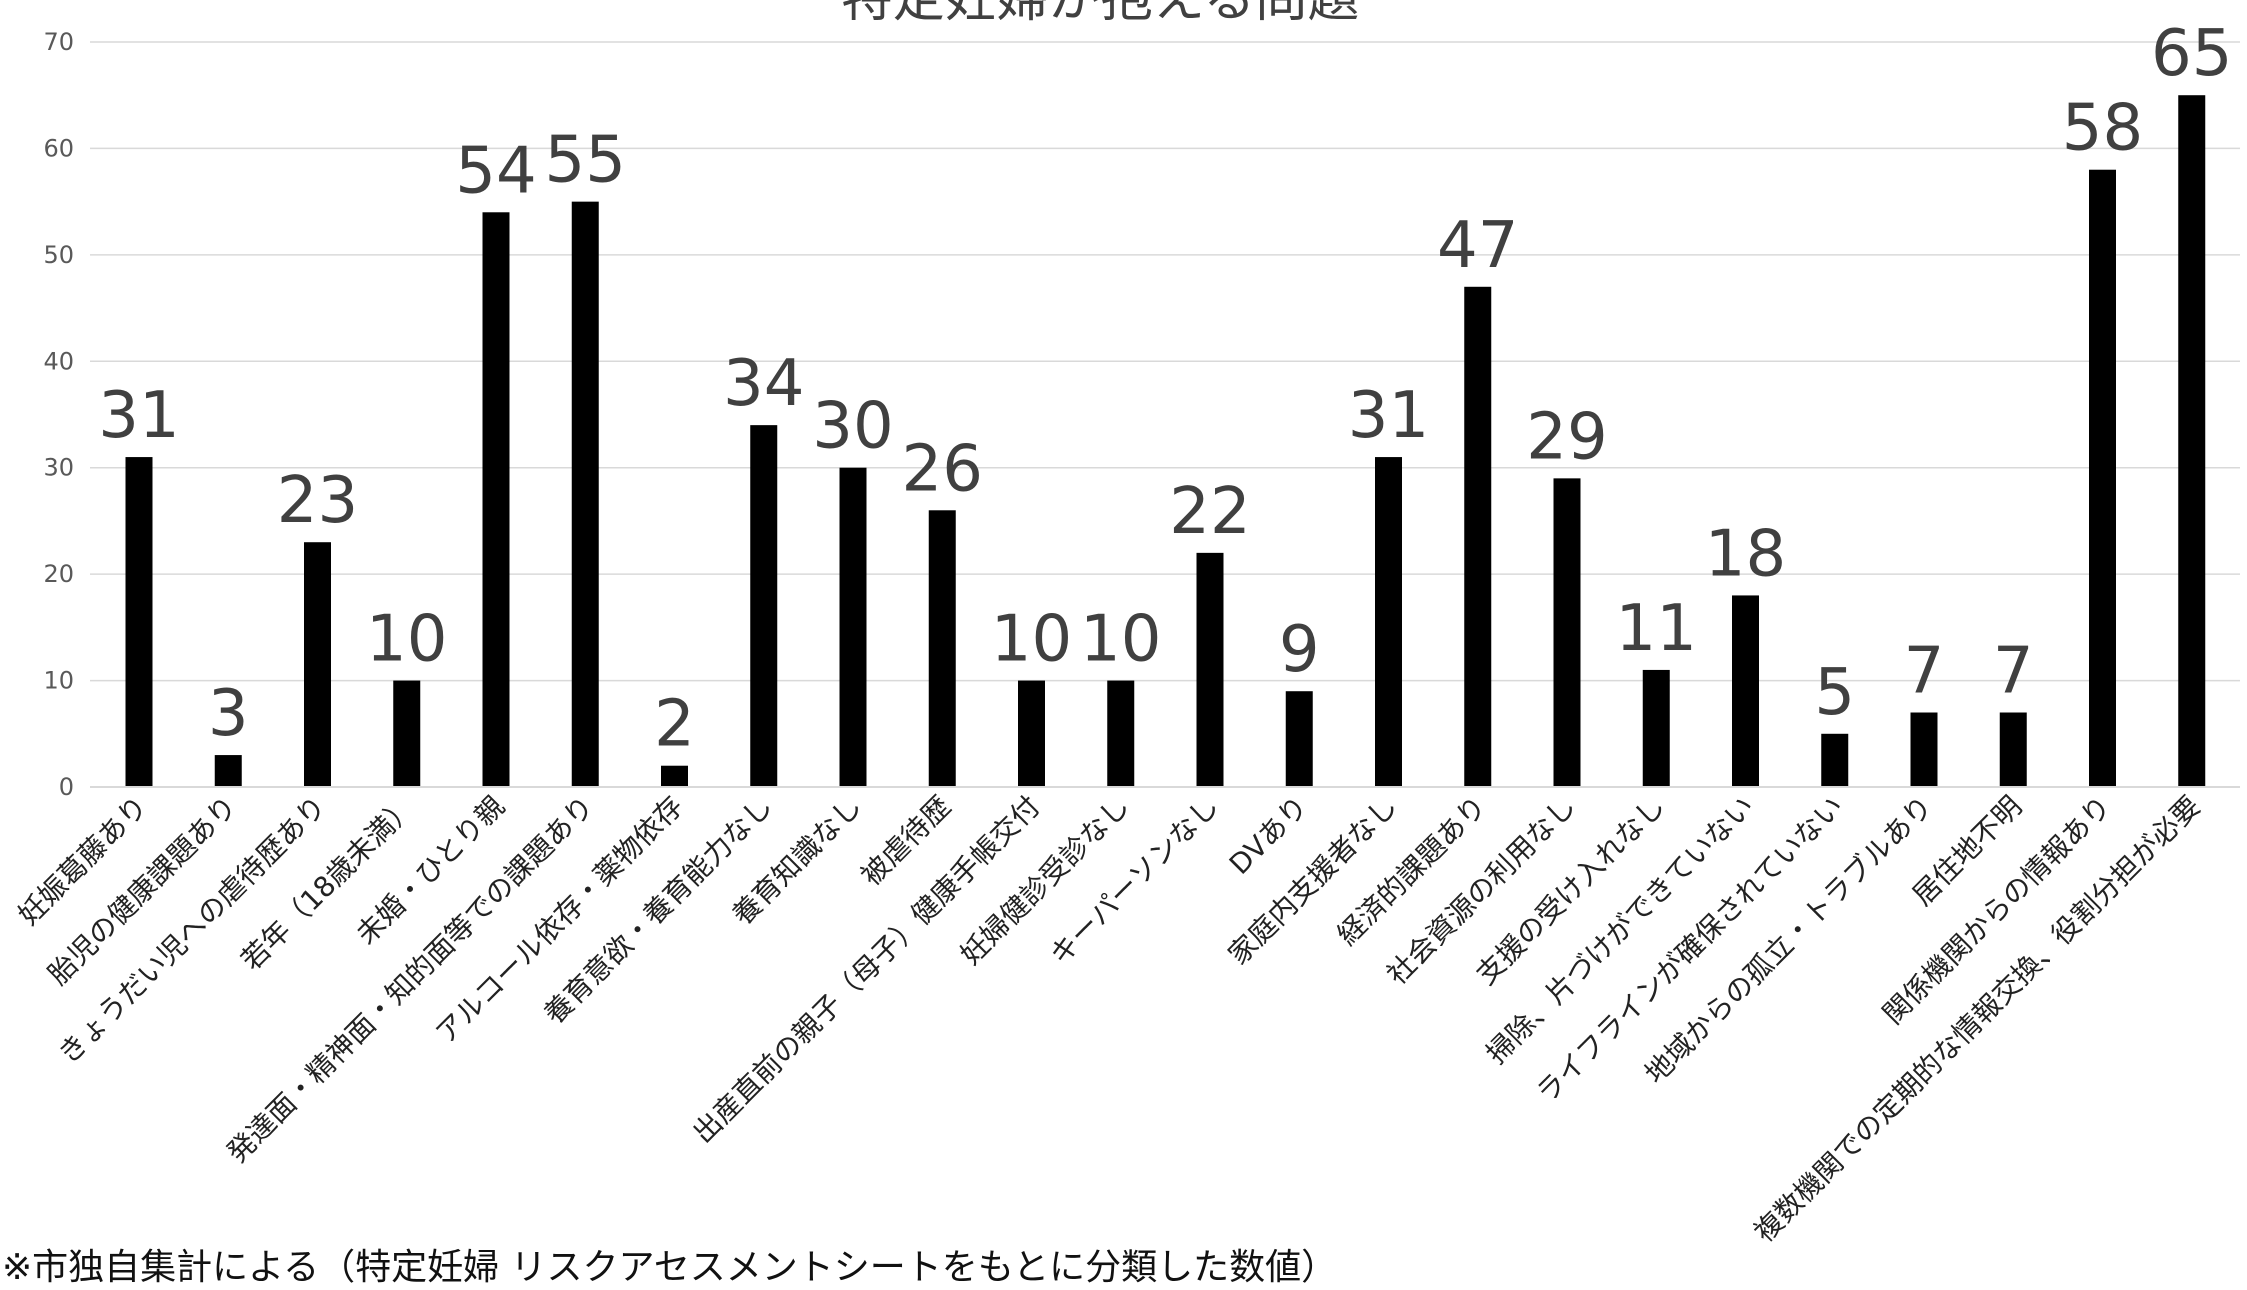  Describe the element at coordinates (1745, 554) in the screenshot. I see `data-label: 18` at that location.